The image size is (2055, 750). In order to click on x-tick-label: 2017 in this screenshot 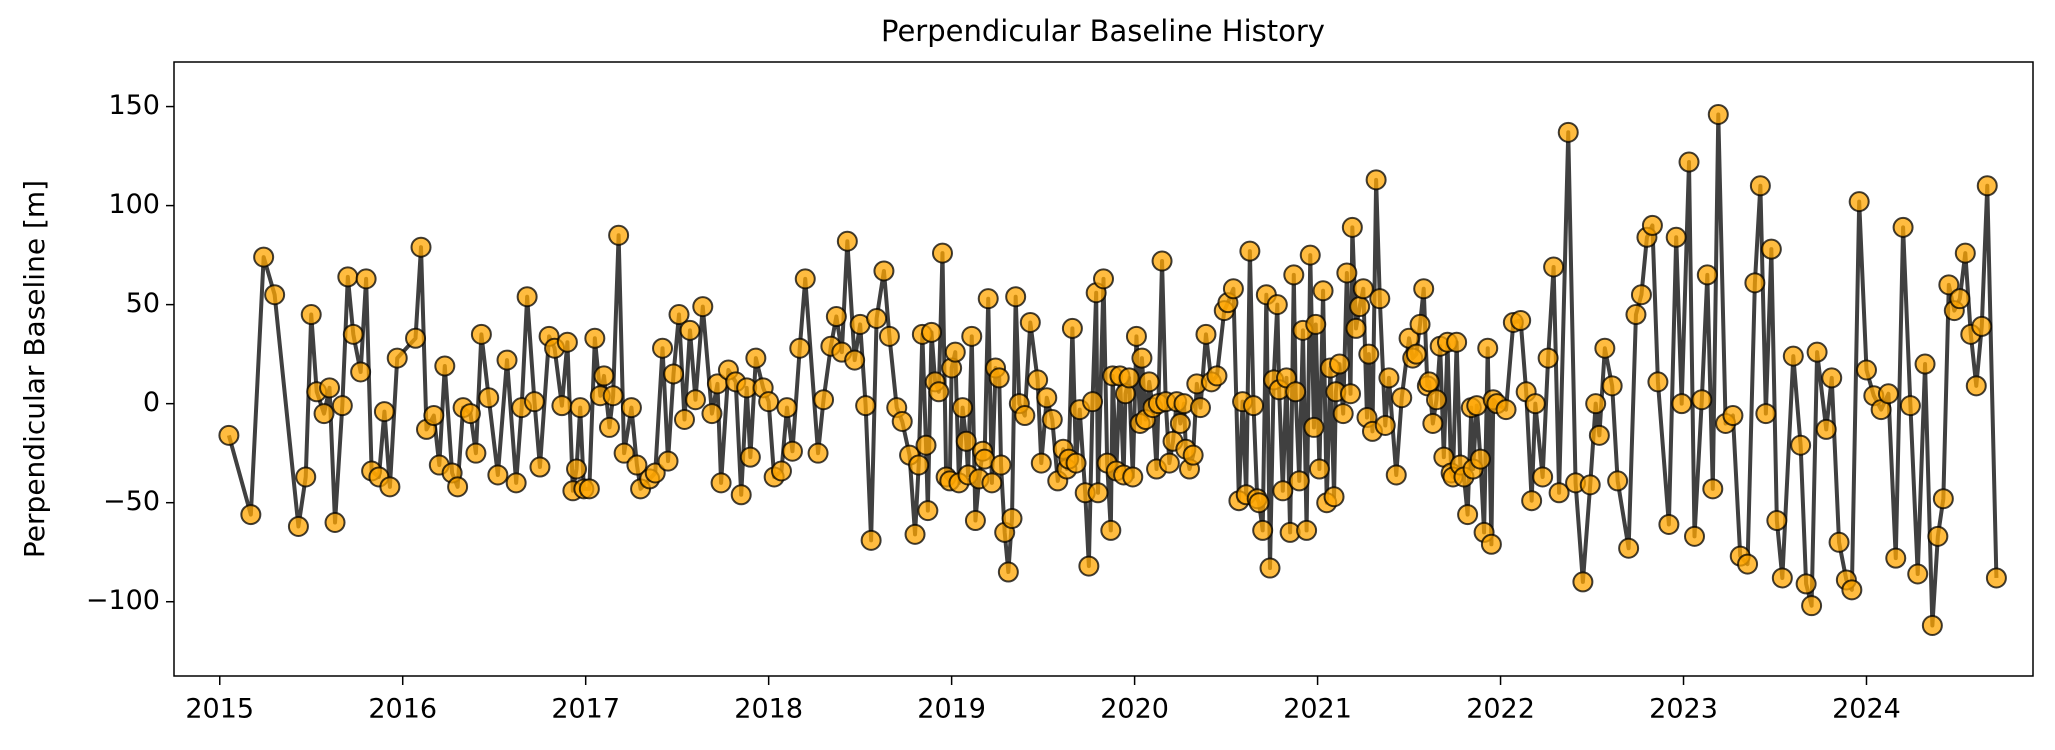, I will do `click(585, 709)`.